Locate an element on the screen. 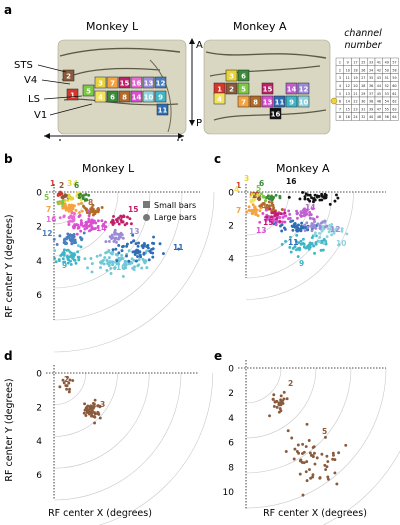  electrode-array-label: 14 is located at coordinates (292, 90).